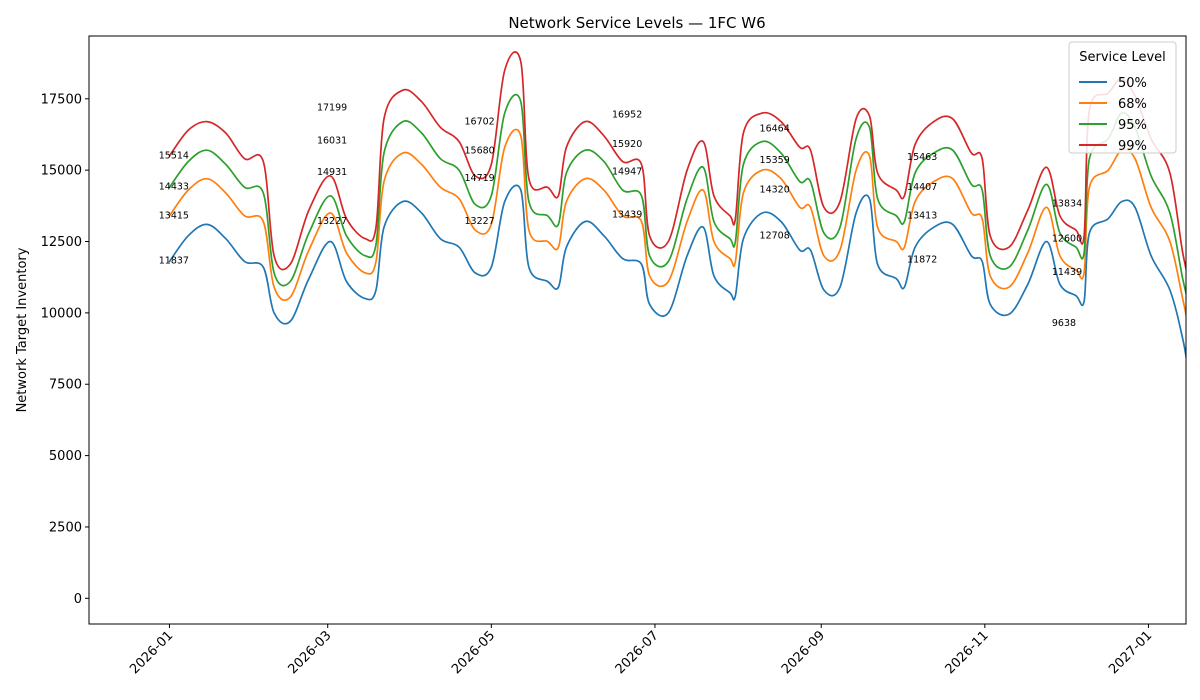 This screenshot has width=1200, height=700. Describe the element at coordinates (627, 144) in the screenshot. I see `annotation-label: 15920` at that location.